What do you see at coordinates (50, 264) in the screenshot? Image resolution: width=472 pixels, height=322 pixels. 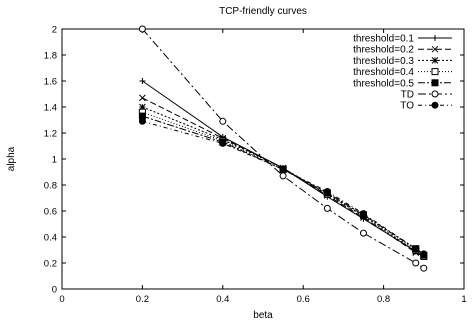 I see `y-tick-label: 0.2` at bounding box center [50, 264].